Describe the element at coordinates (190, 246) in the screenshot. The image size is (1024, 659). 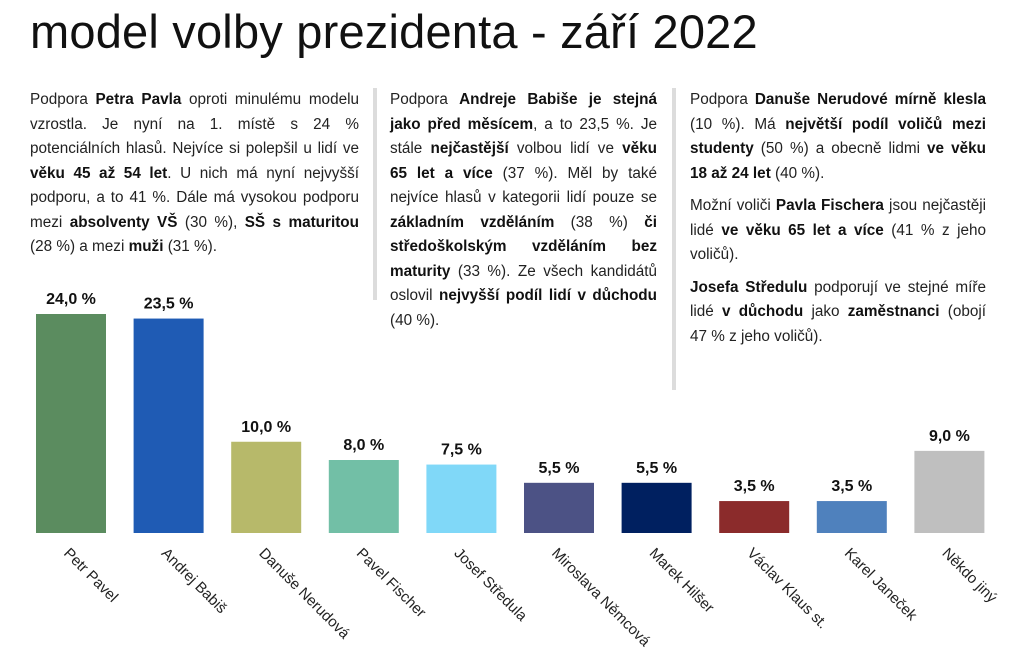
I see `commentary-text: (31 %).` at that location.